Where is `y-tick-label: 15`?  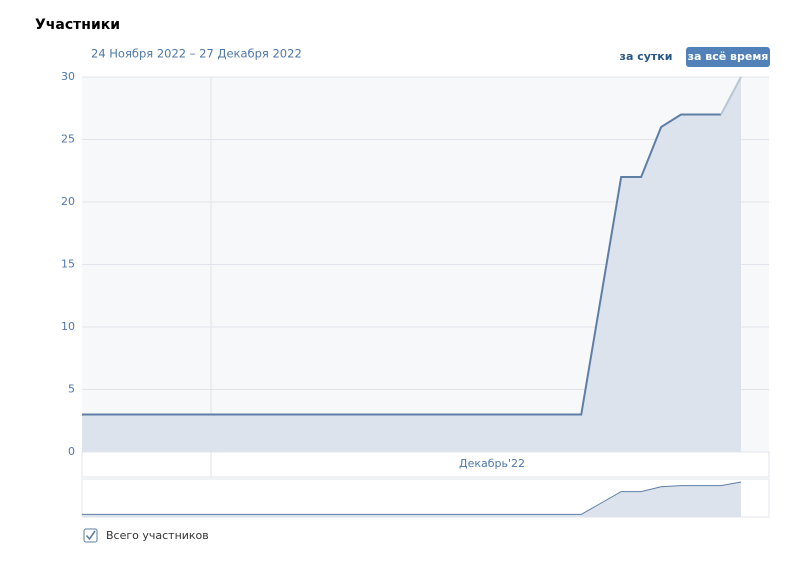
y-tick-label: 15 is located at coordinates (68, 264).